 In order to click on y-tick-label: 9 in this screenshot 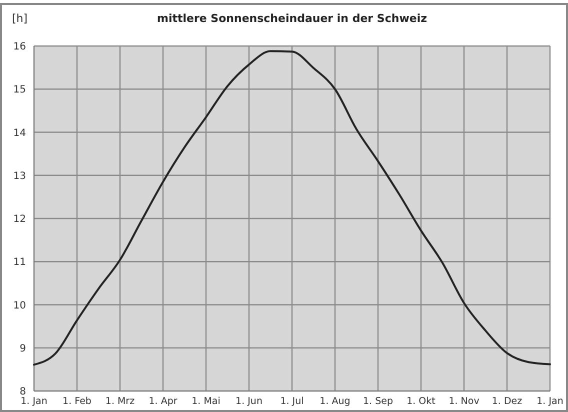, I will do `click(23, 348)`.